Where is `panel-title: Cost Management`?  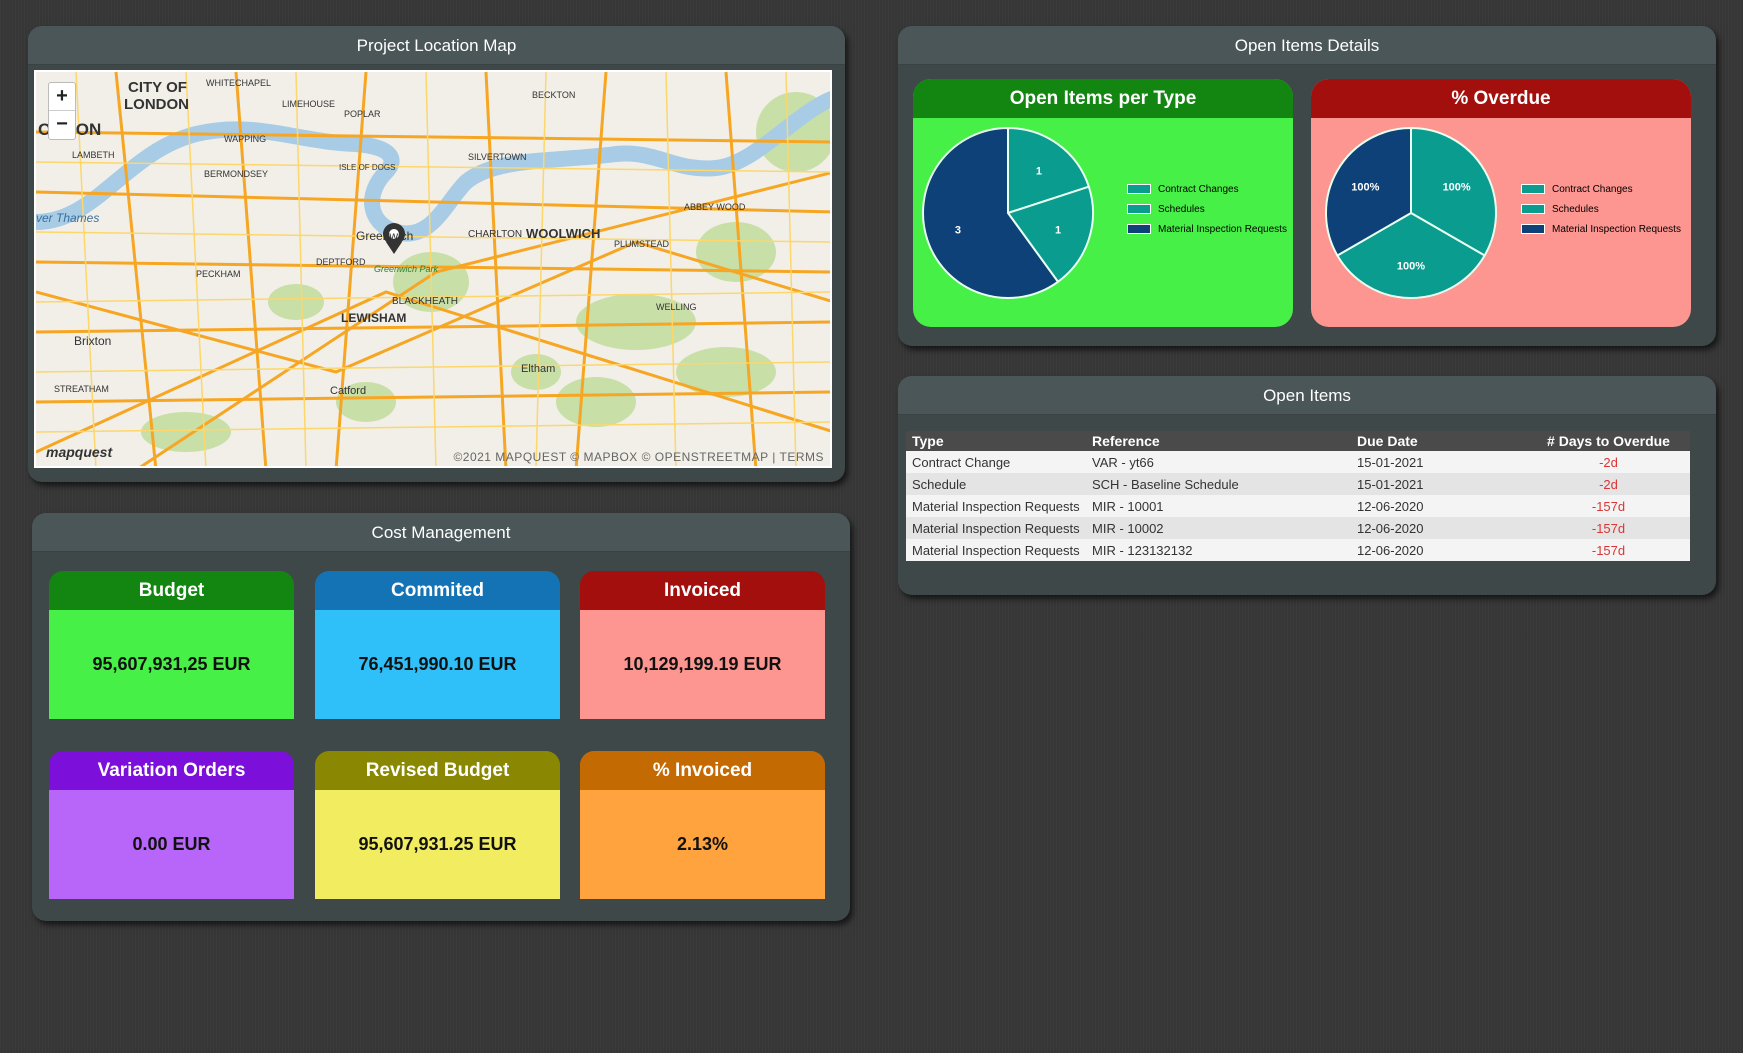 panel-title: Cost Management is located at coordinates (441, 532).